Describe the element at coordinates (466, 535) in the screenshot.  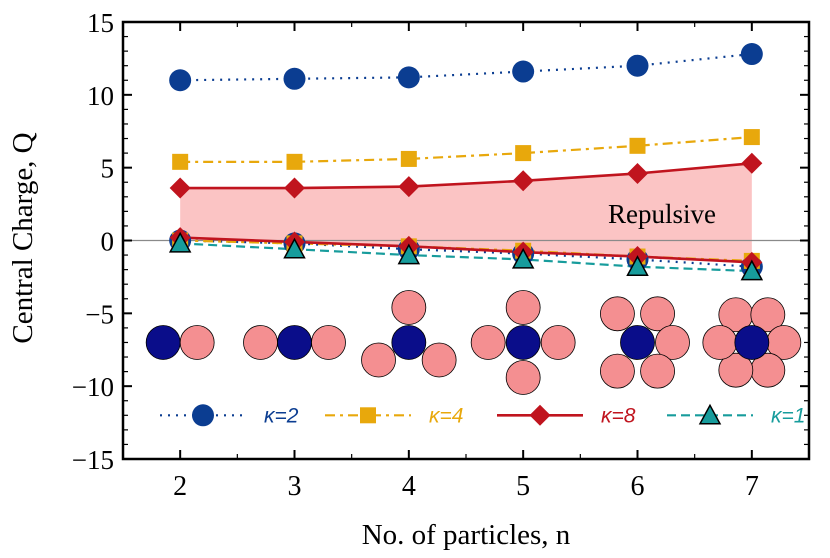
I see `x-axis-label: No. of particles, n` at that location.